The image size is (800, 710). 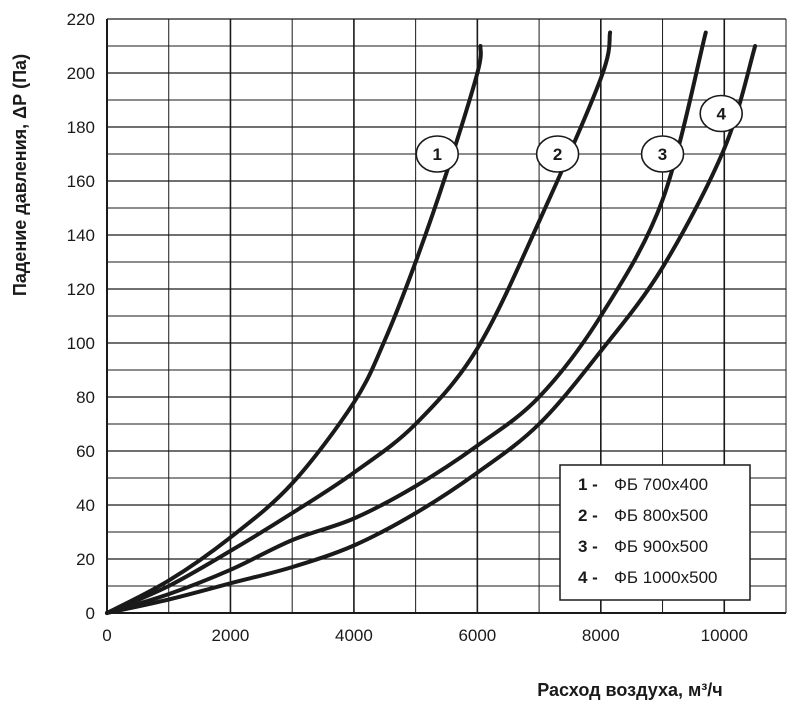 What do you see at coordinates (106, 635) in the screenshot?
I see `x-tick-label: 0` at bounding box center [106, 635].